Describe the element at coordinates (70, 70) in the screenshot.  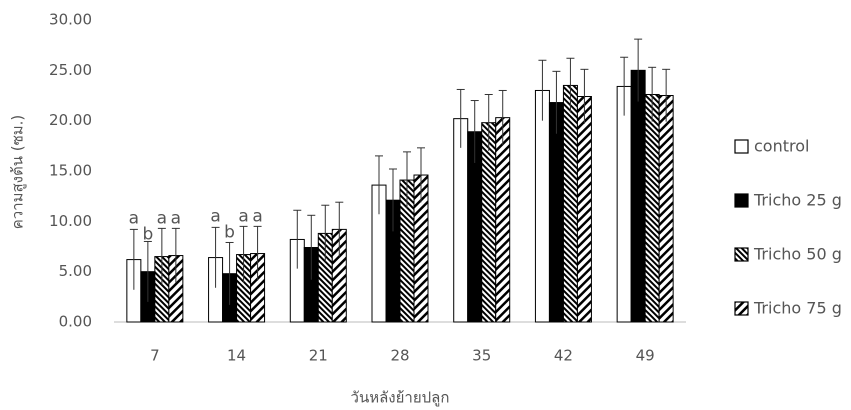
I see `y-tick-label: 25.00` at that location.